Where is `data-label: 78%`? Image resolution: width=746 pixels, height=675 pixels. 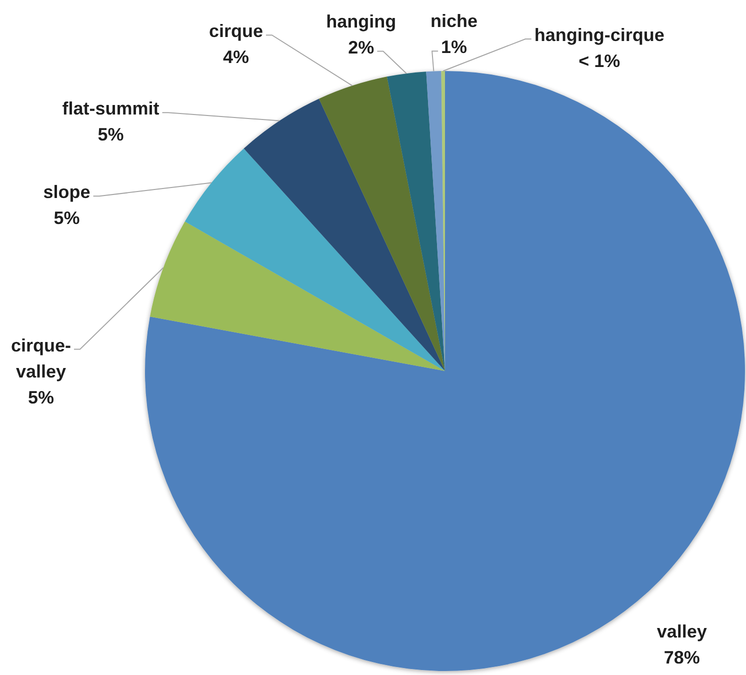
data-label: 78% is located at coordinates (682, 658).